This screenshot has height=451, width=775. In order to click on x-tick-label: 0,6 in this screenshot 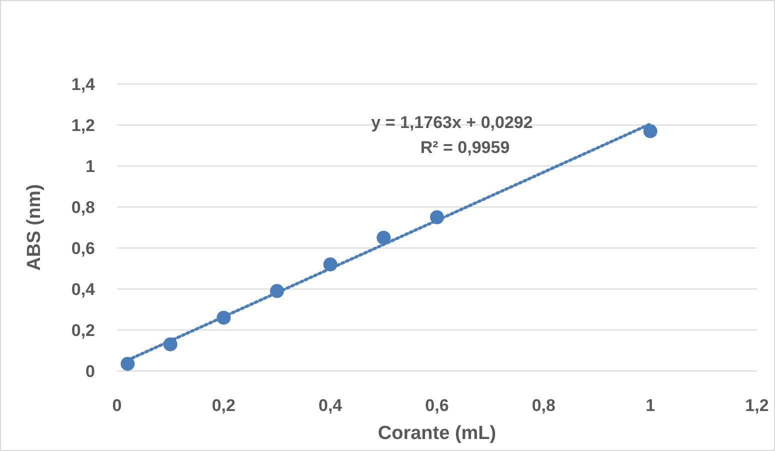, I will do `click(437, 405)`.